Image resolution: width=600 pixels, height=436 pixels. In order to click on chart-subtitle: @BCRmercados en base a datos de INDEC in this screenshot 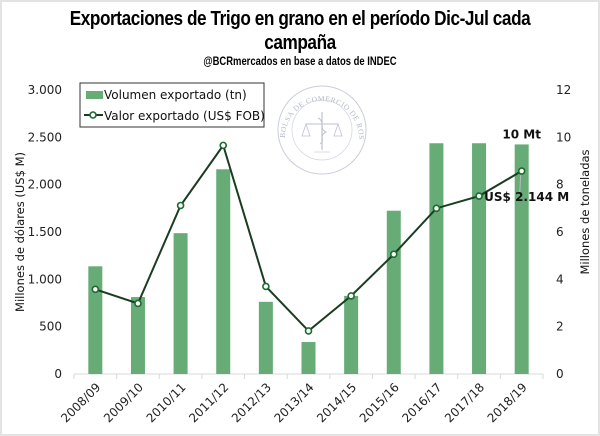, I will do `click(300, 62)`.